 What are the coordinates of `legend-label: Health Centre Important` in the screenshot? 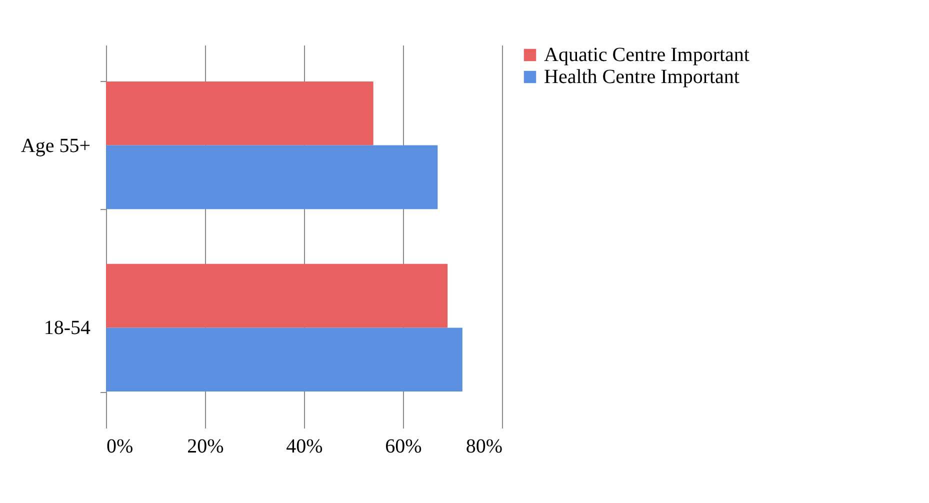 It's located at (642, 77).